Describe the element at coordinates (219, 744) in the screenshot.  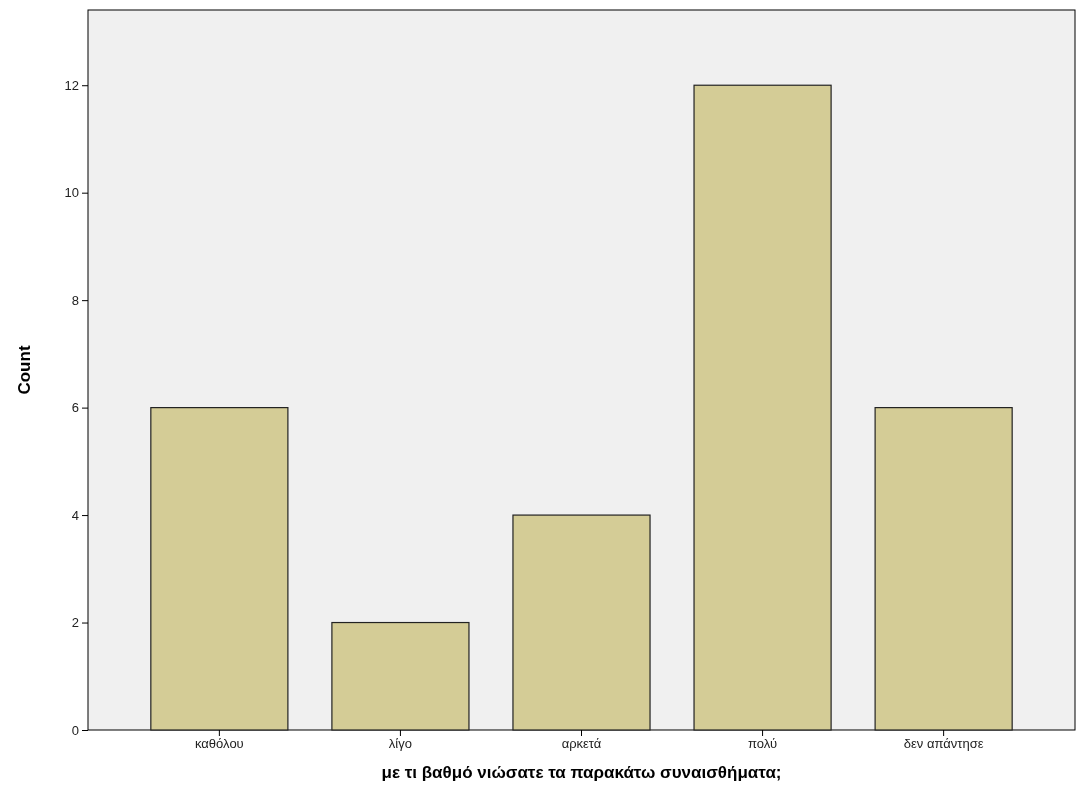
I see `x-tick-label: καθόλου` at that location.